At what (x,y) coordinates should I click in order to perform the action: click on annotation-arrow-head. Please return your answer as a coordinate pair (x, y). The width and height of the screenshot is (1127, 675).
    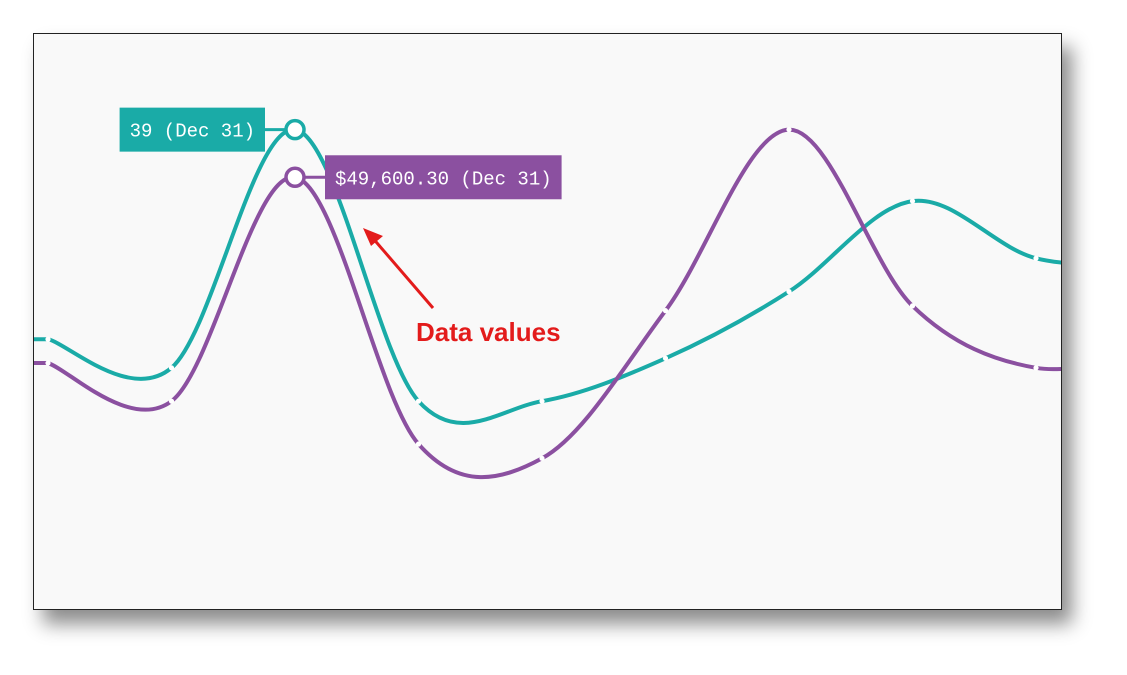
    Looking at the image, I should click on (373, 237).